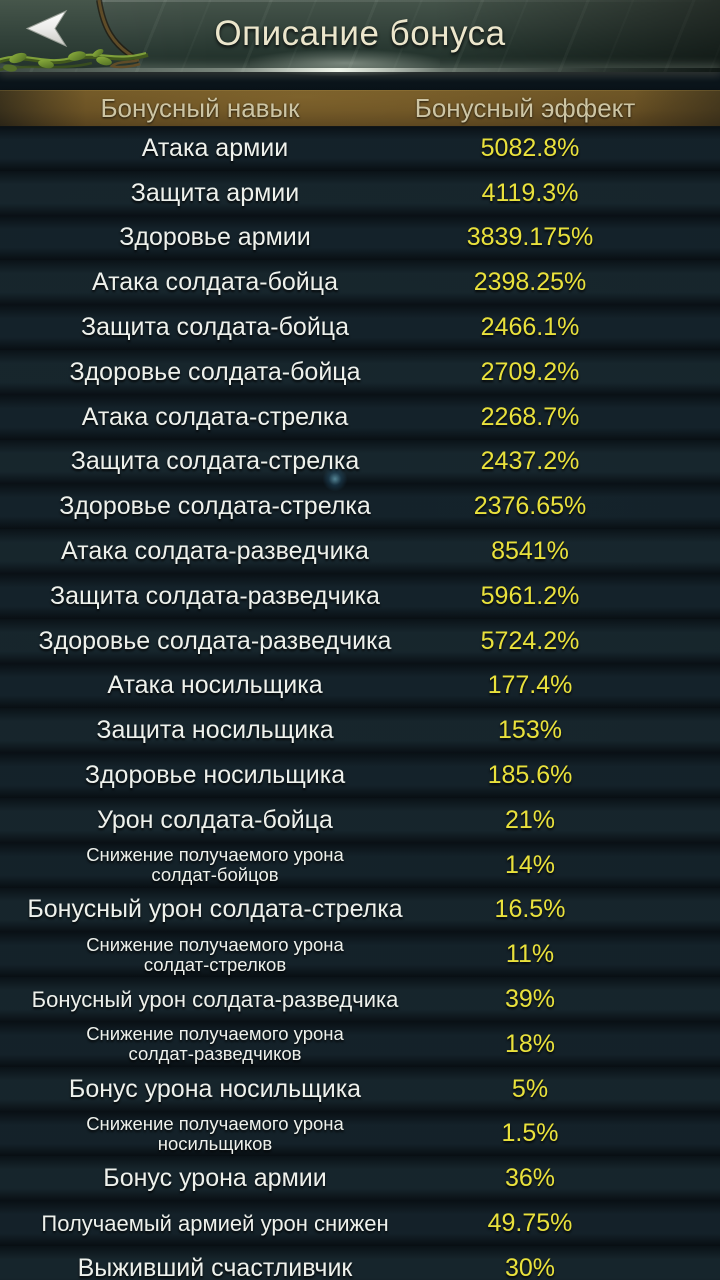  What do you see at coordinates (530, 237) in the screenshot?
I see `effect-value: 3839.175%` at bounding box center [530, 237].